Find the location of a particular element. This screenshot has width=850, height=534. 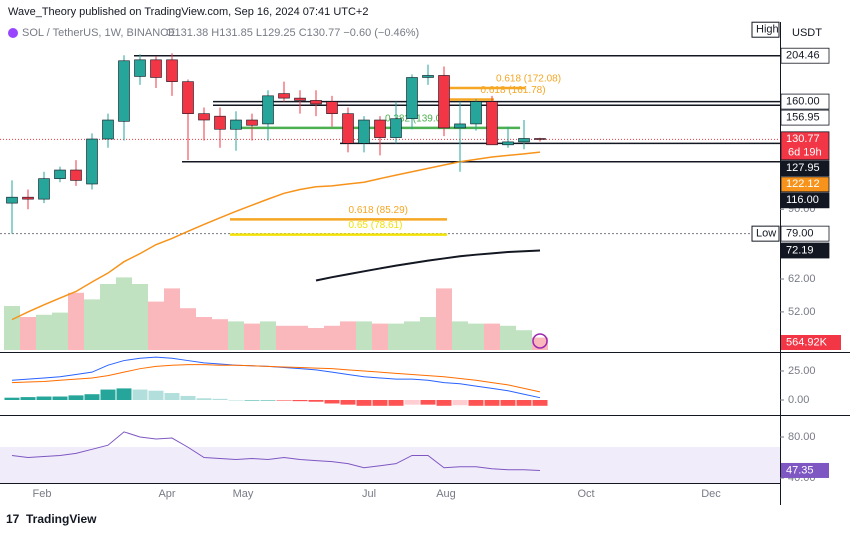

volume is located at coordinates (276, 313).